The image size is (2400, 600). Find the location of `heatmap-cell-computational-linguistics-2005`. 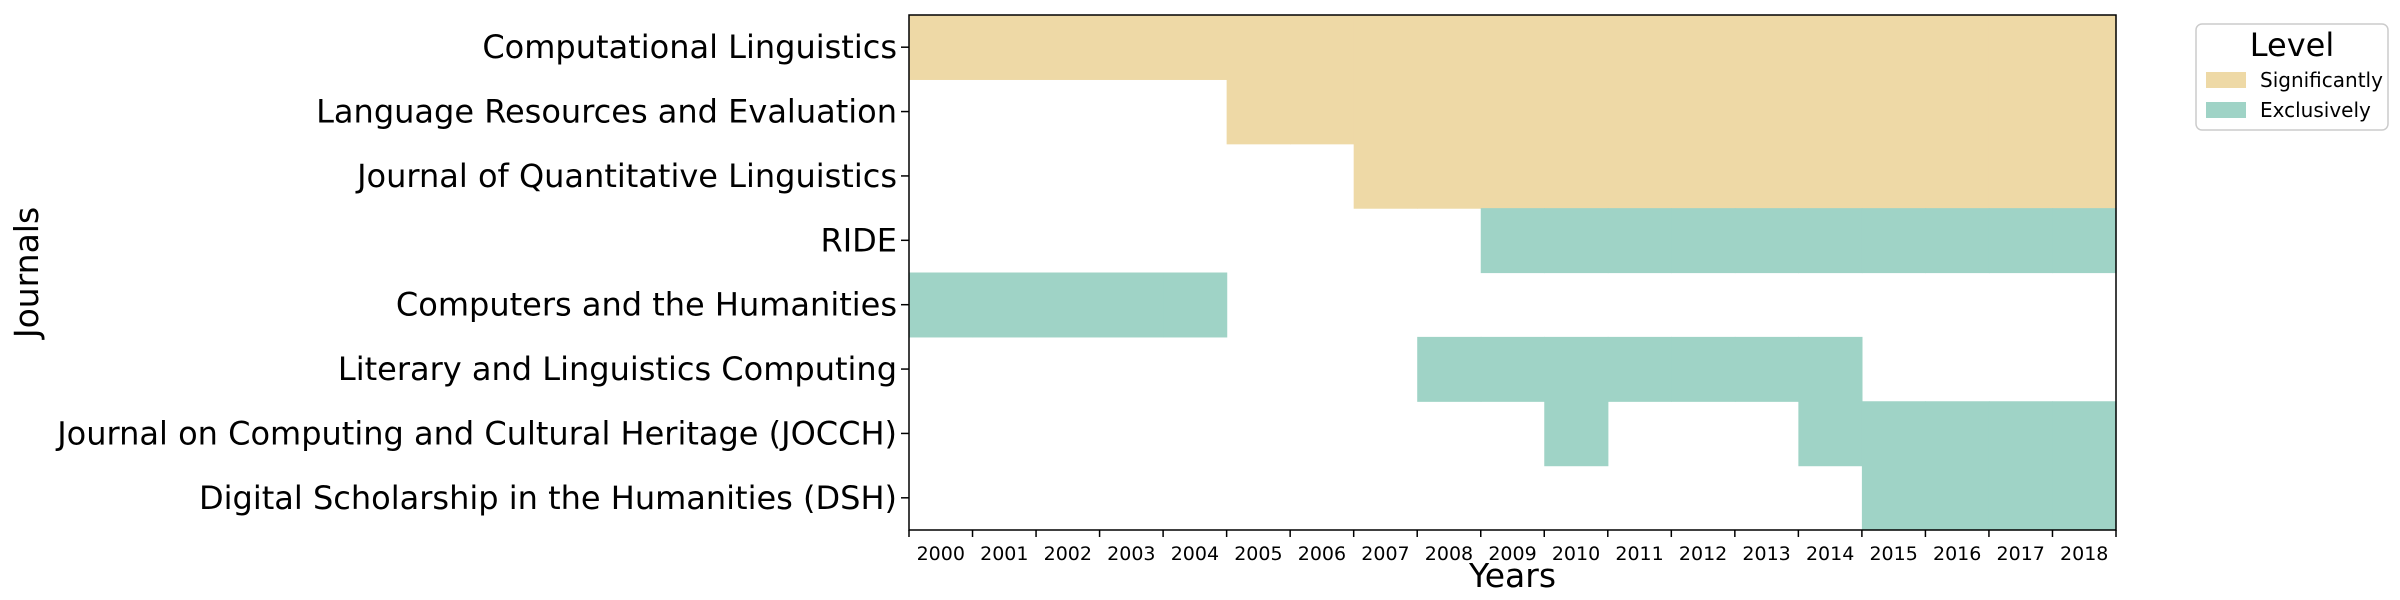

heatmap-cell-computational-linguistics-2005 is located at coordinates (1258, 47).